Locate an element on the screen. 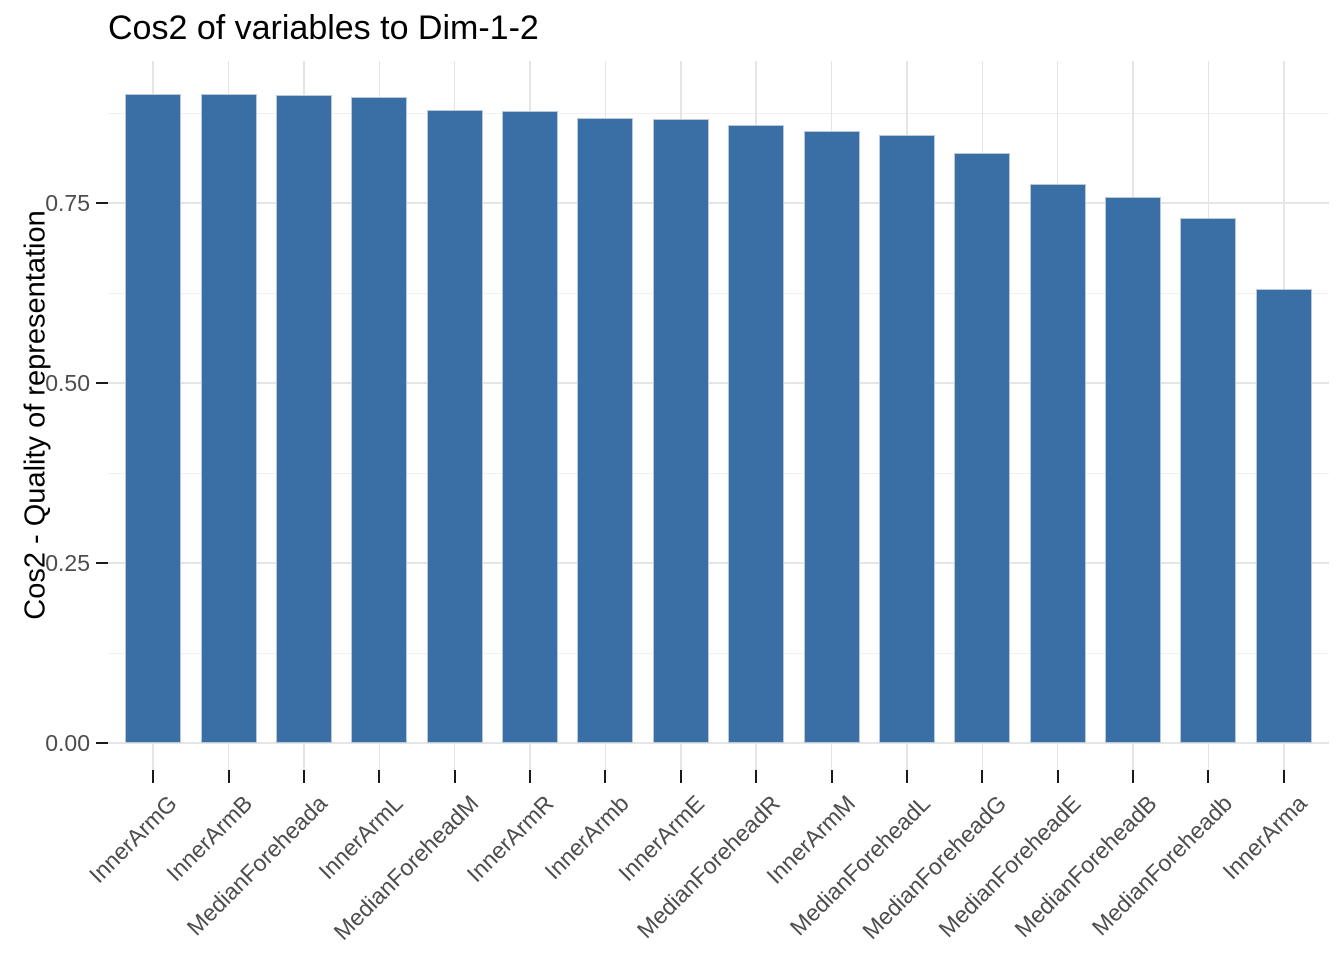 Image resolution: width=1344 pixels, height=960 pixels. bar-InnerArmB is located at coordinates (228, 418).